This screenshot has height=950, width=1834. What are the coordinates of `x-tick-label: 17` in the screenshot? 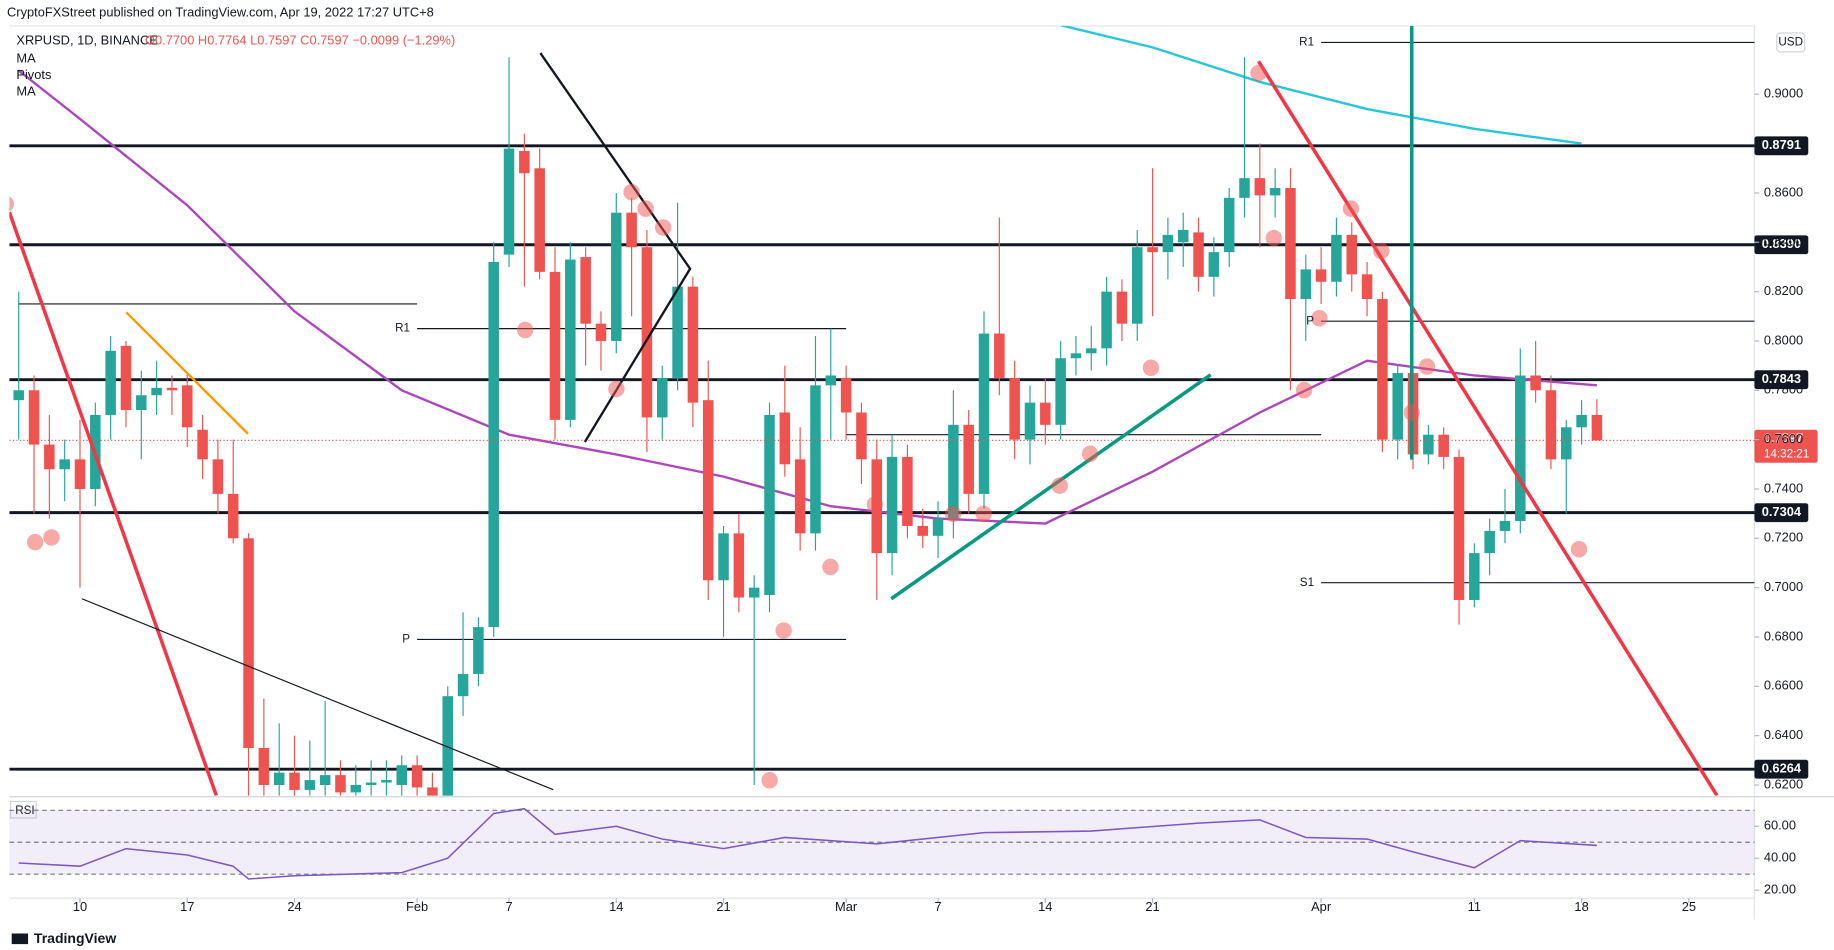 It's located at (187, 906).